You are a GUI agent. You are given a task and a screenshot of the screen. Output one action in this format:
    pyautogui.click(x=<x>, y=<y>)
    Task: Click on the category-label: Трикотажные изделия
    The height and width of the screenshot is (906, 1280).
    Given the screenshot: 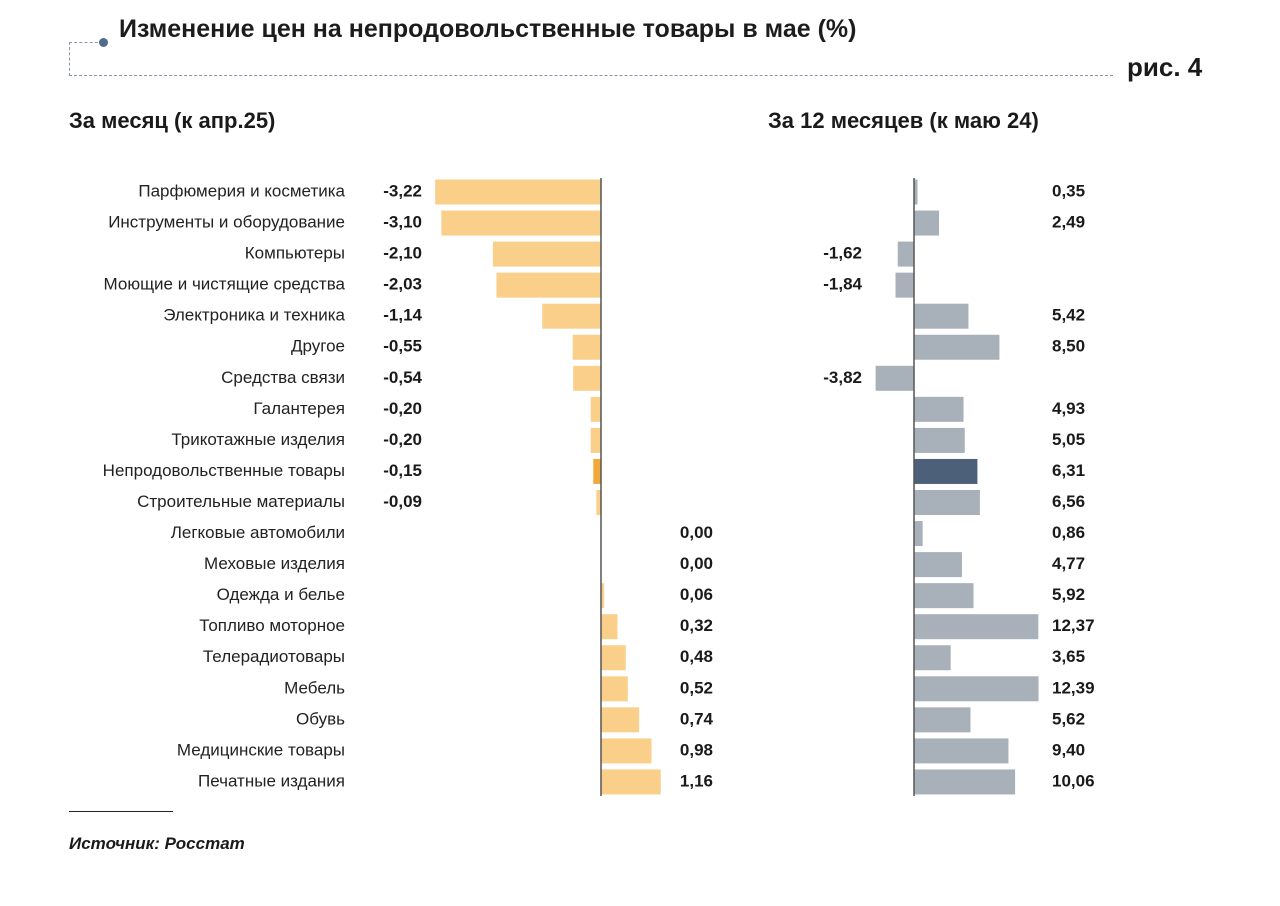 What is the action you would take?
    pyautogui.click(x=258, y=439)
    